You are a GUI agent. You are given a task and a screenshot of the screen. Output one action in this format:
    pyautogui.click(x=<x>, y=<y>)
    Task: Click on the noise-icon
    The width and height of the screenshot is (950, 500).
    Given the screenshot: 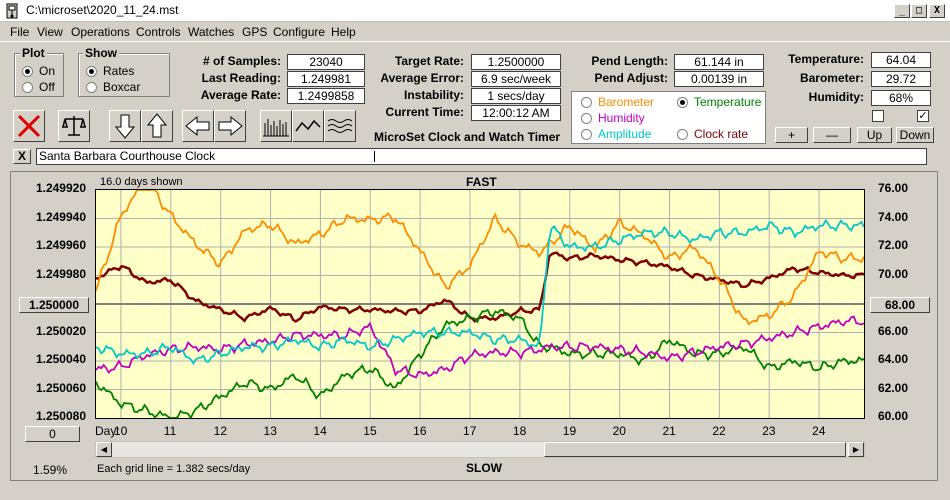 What is the action you would take?
    pyautogui.click(x=340, y=126)
    